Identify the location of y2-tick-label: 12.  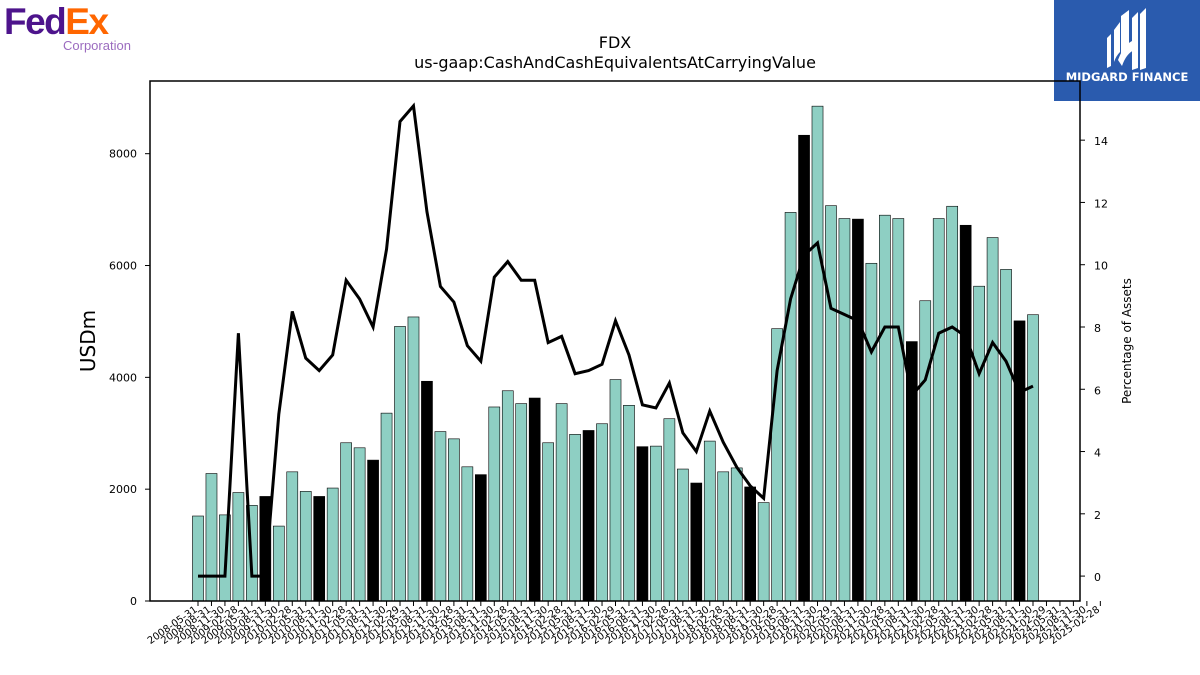
(1101, 203).